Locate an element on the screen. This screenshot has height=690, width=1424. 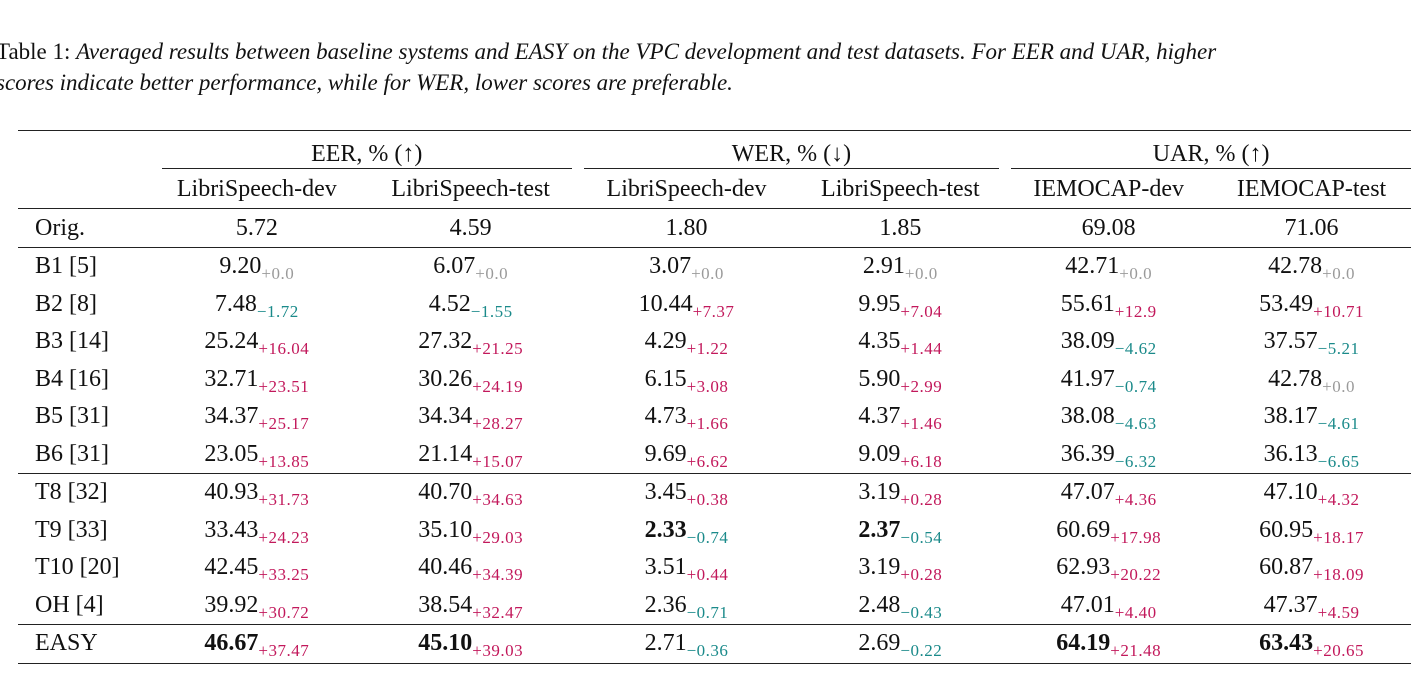
cell-value: 32.71 is located at coordinates (231, 378).